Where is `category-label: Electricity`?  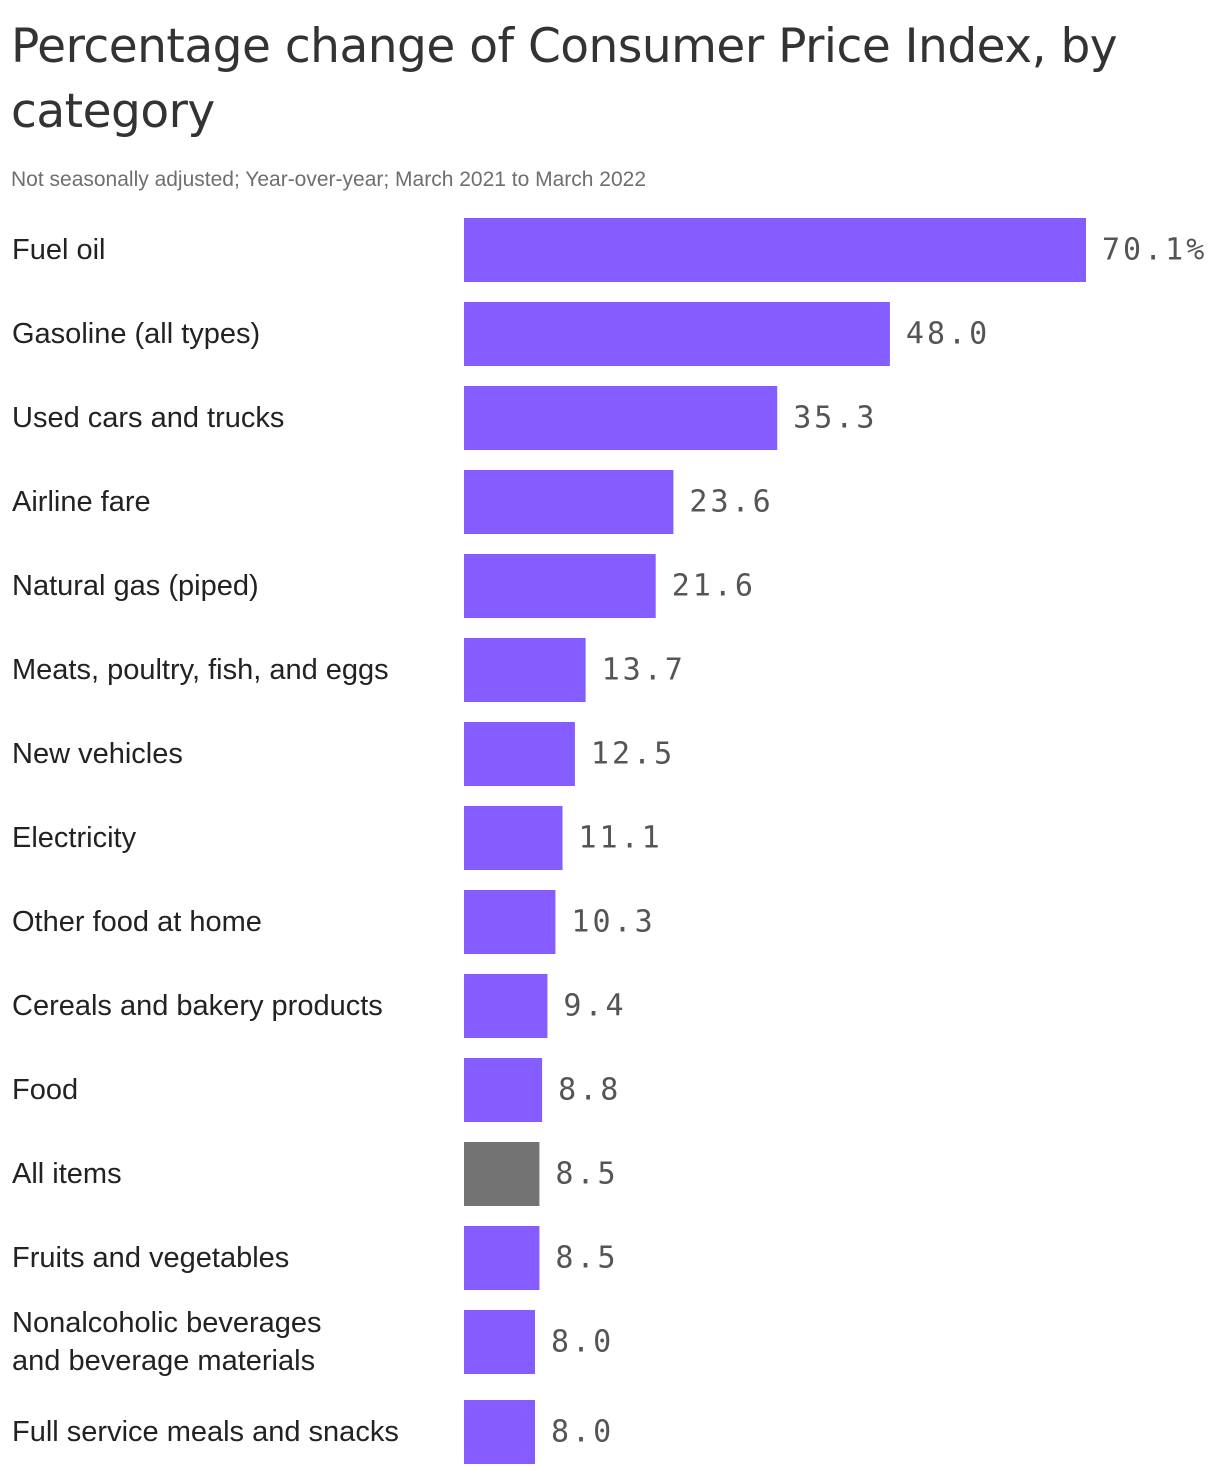
category-label: Electricity is located at coordinates (74, 838).